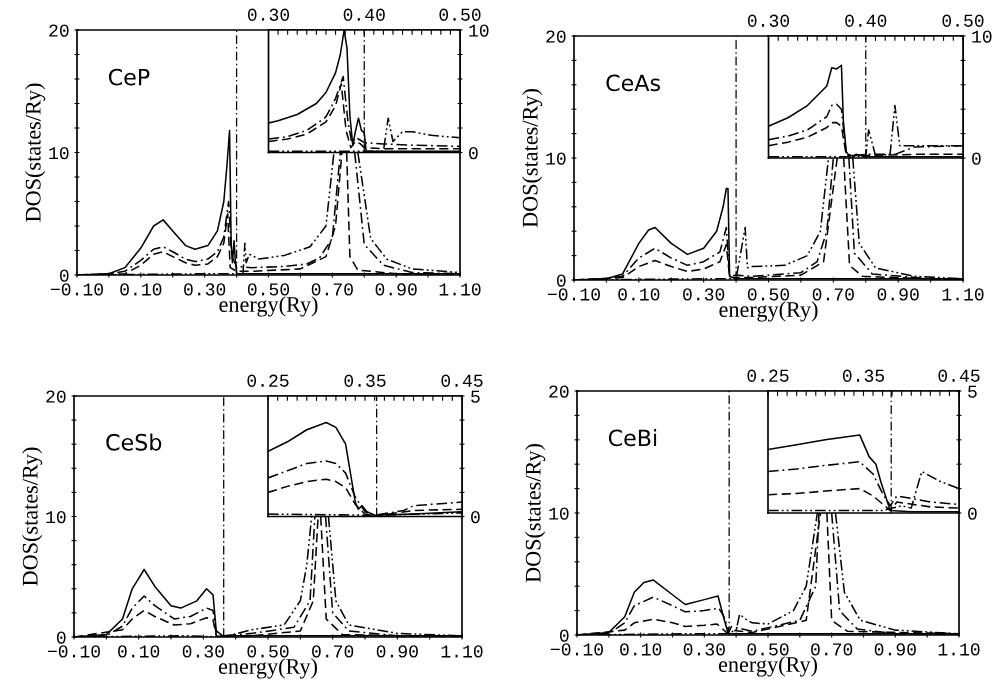 Image resolution: width=1001 pixels, height=693 pixels. Describe the element at coordinates (632, 438) in the screenshot. I see `annotation: CeBi` at that location.